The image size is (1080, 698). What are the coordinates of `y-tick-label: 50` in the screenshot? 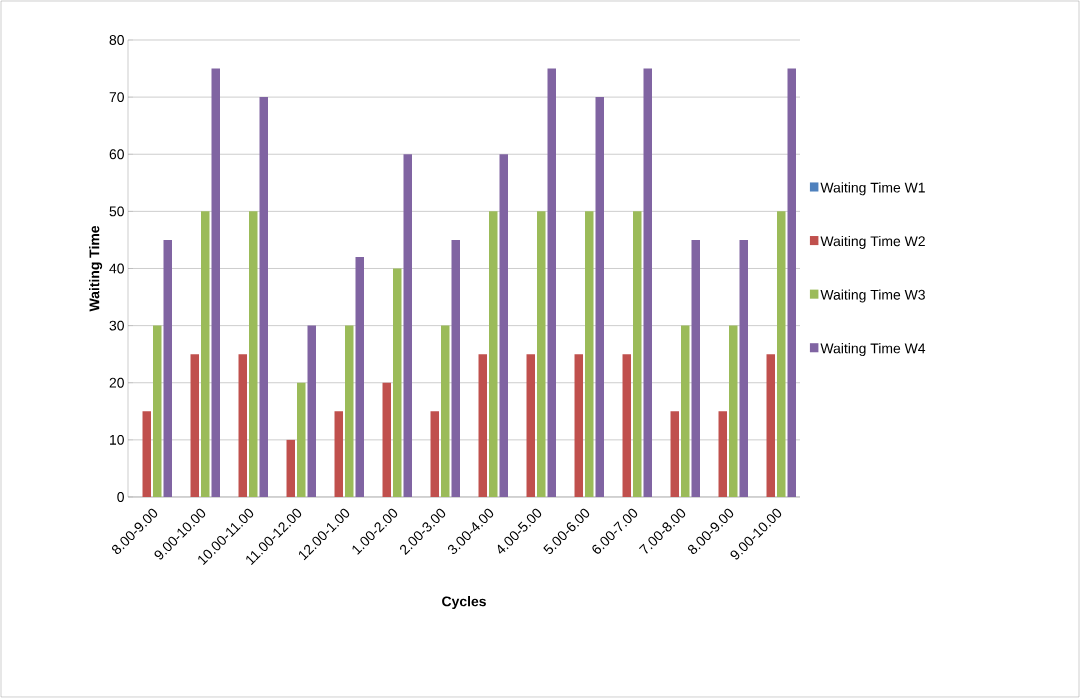 It's located at (116, 211).